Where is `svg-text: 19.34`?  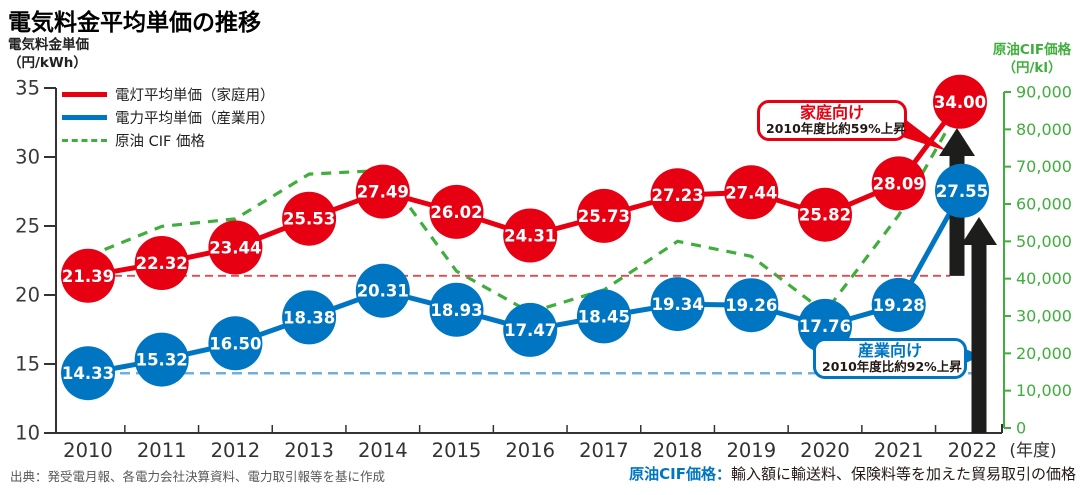
svg-text: 19.34 is located at coordinates (677, 304).